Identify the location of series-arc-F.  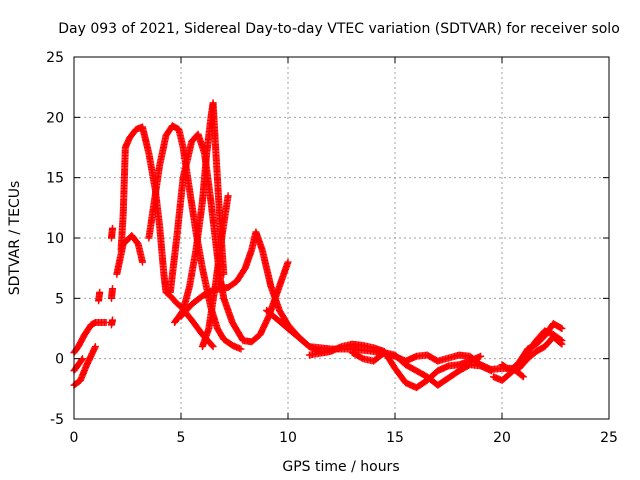
(215, 271).